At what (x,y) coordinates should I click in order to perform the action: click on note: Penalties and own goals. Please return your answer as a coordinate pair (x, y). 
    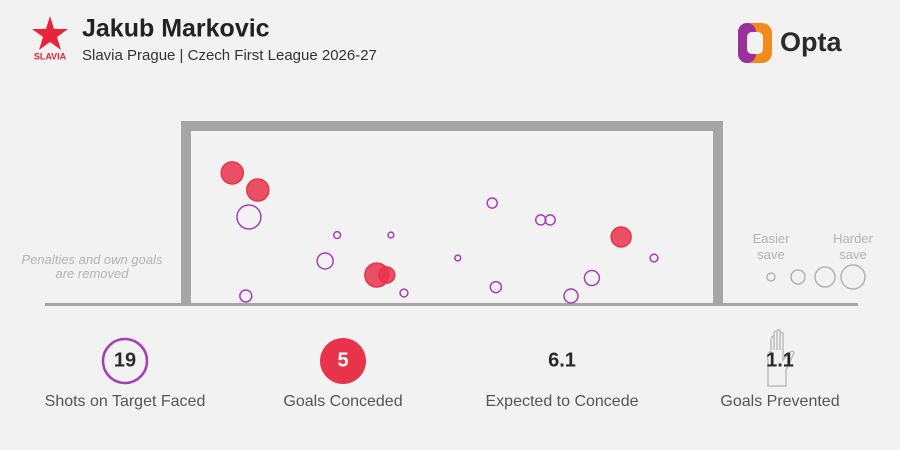
    Looking at the image, I should click on (92, 259).